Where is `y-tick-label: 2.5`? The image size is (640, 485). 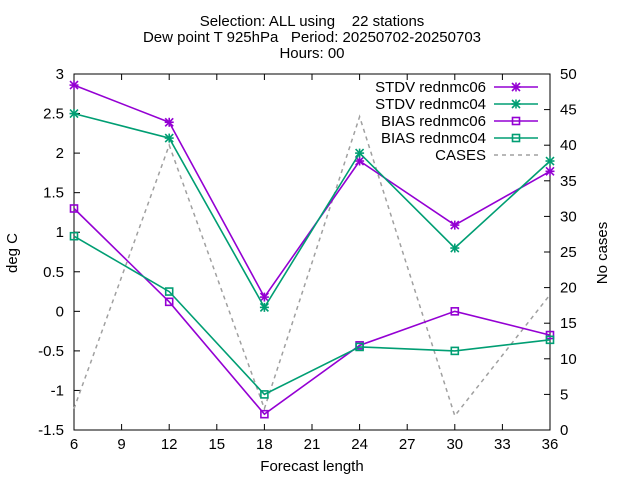 y-tick-label: 2.5 is located at coordinates (53, 114).